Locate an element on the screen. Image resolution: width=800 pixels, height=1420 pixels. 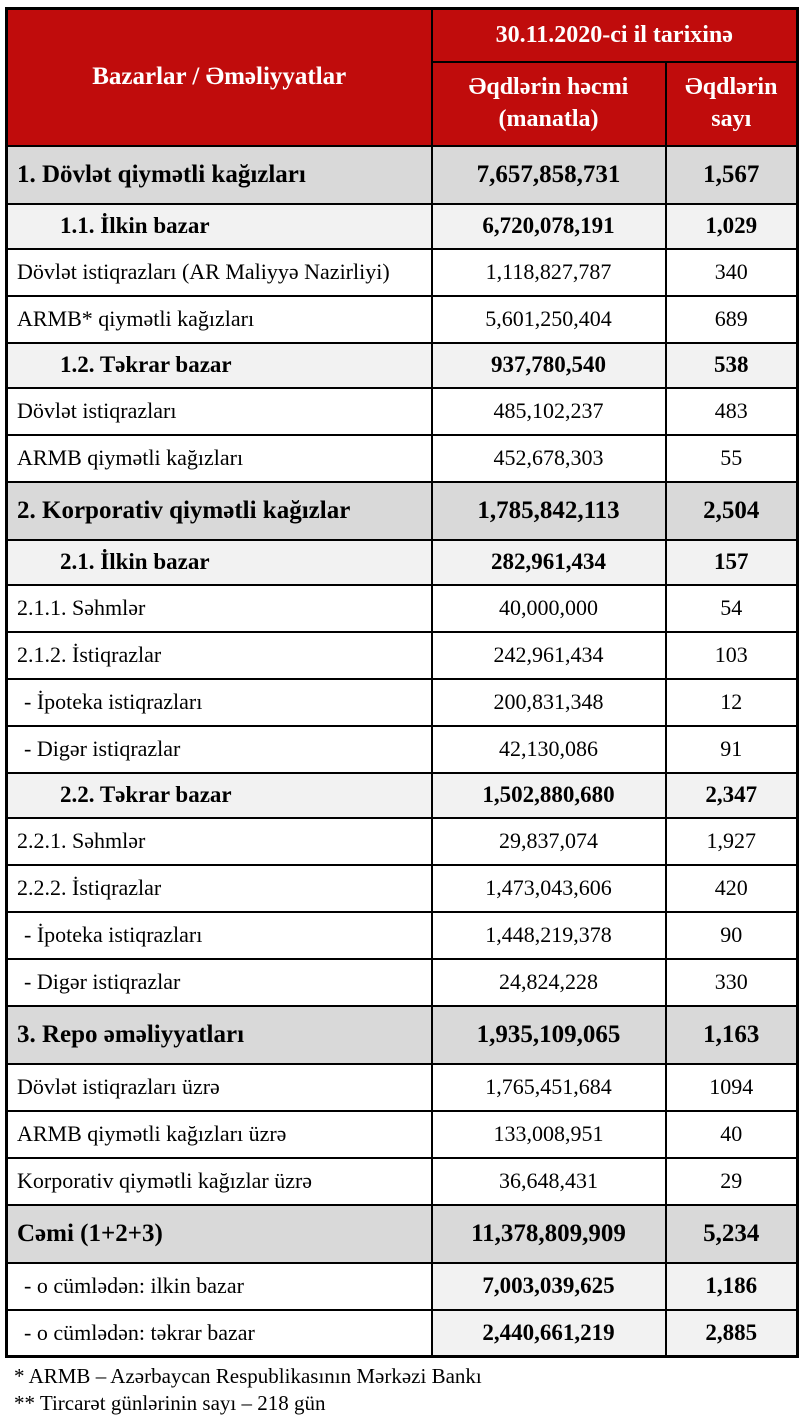
row-label: 1.1. İlkin bazar is located at coordinates (219, 226).